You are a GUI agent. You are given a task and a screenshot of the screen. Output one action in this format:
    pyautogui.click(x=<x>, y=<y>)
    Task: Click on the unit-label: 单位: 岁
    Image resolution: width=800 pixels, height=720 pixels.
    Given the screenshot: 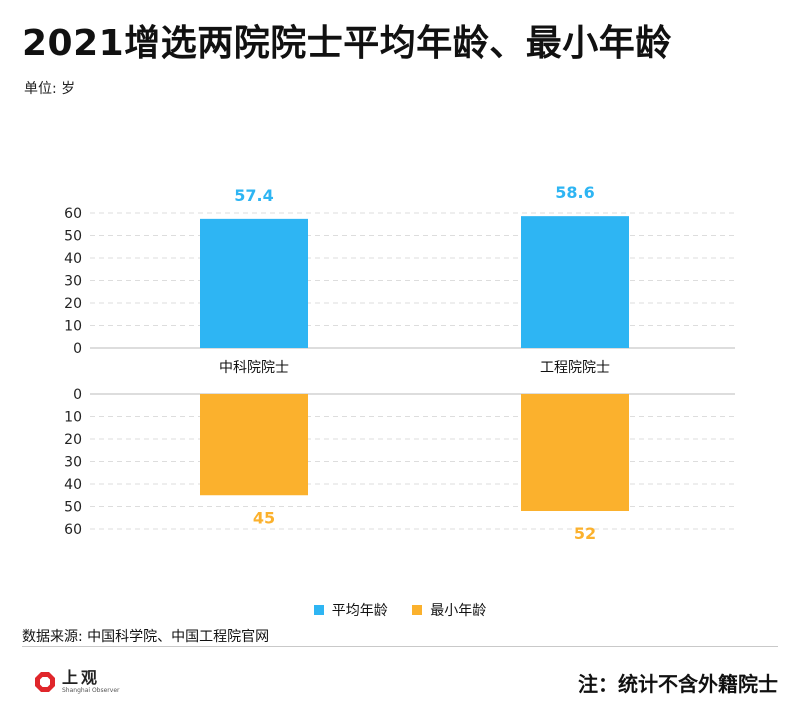 What is the action you would take?
    pyautogui.click(x=50, y=89)
    